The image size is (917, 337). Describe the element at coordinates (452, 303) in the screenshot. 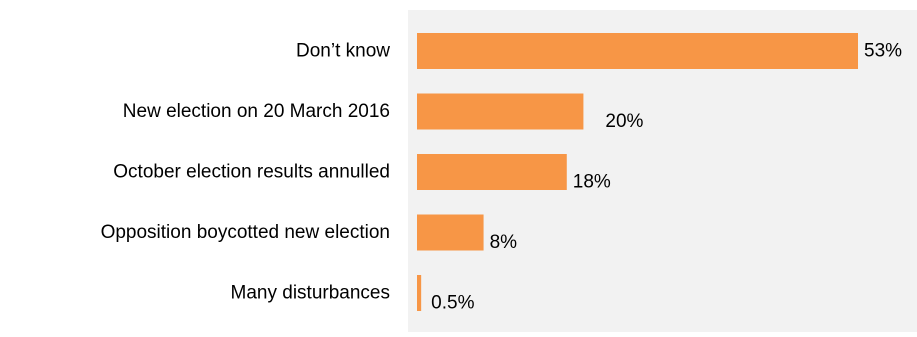

I see `data-label: 0.5%` at that location.